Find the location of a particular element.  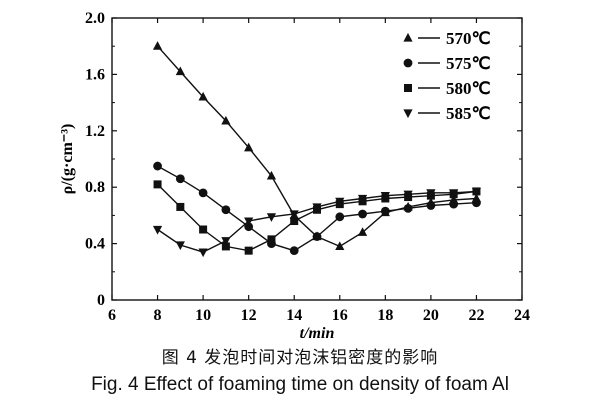

y-axis-label: ρ/(g·cm⁻³) is located at coordinates (67, 159).